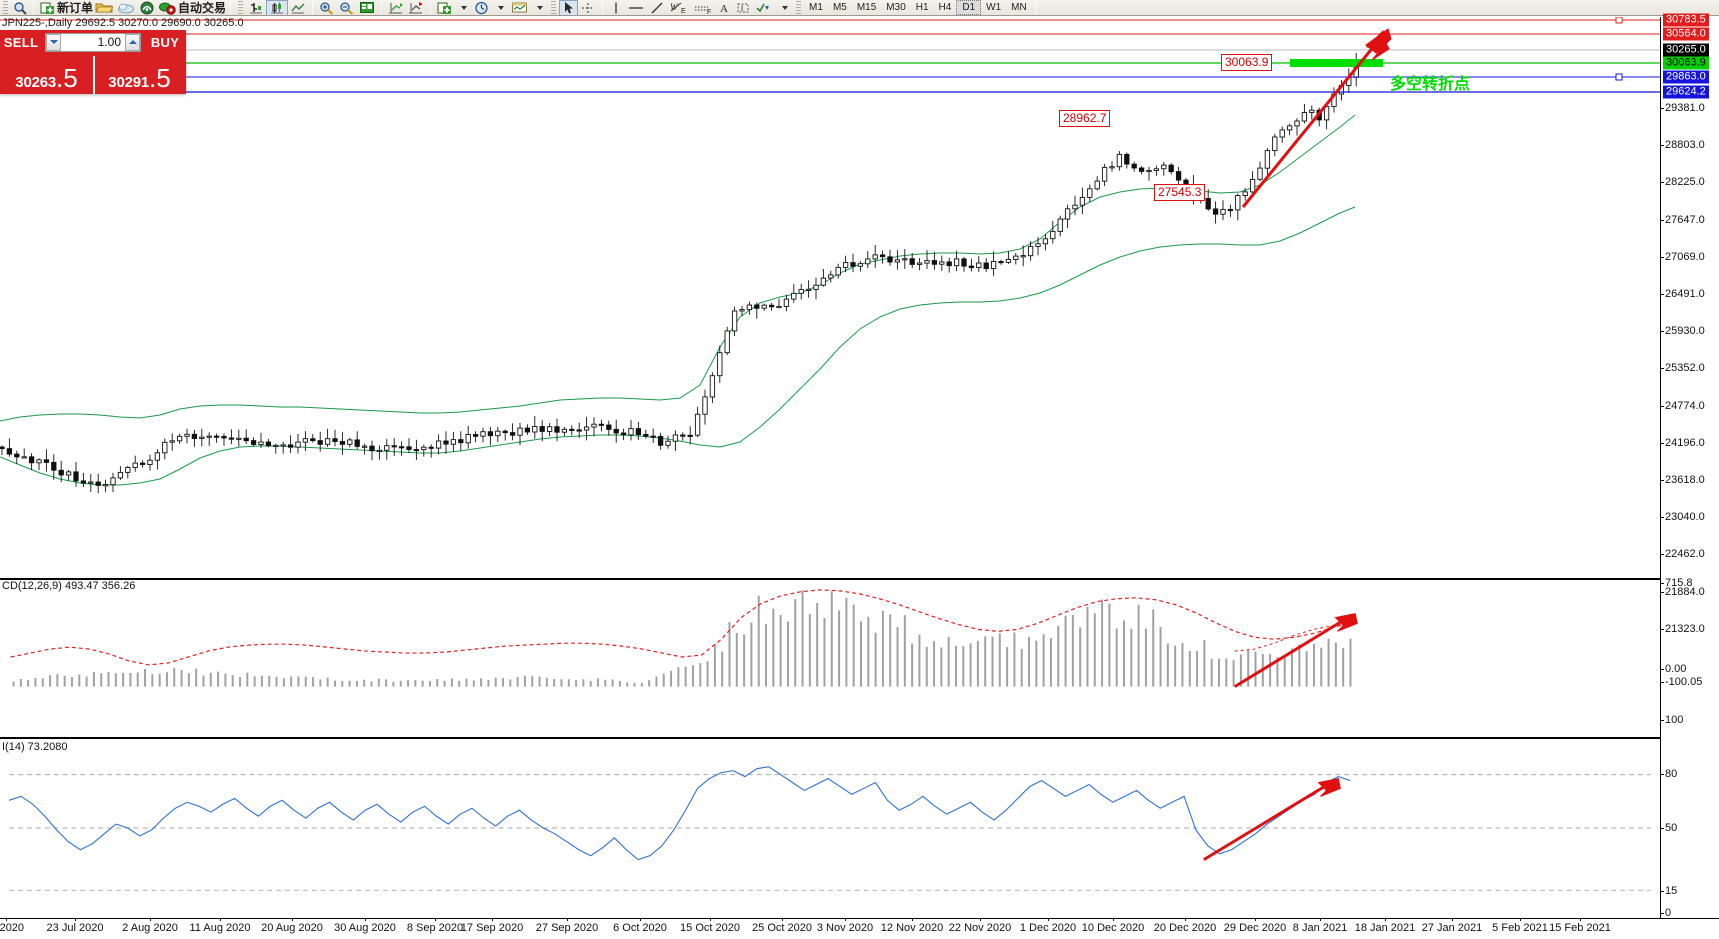 The image size is (1719, 939). Describe the element at coordinates (256, 7) in the screenshot. I see `bar-chart-icon` at that location.